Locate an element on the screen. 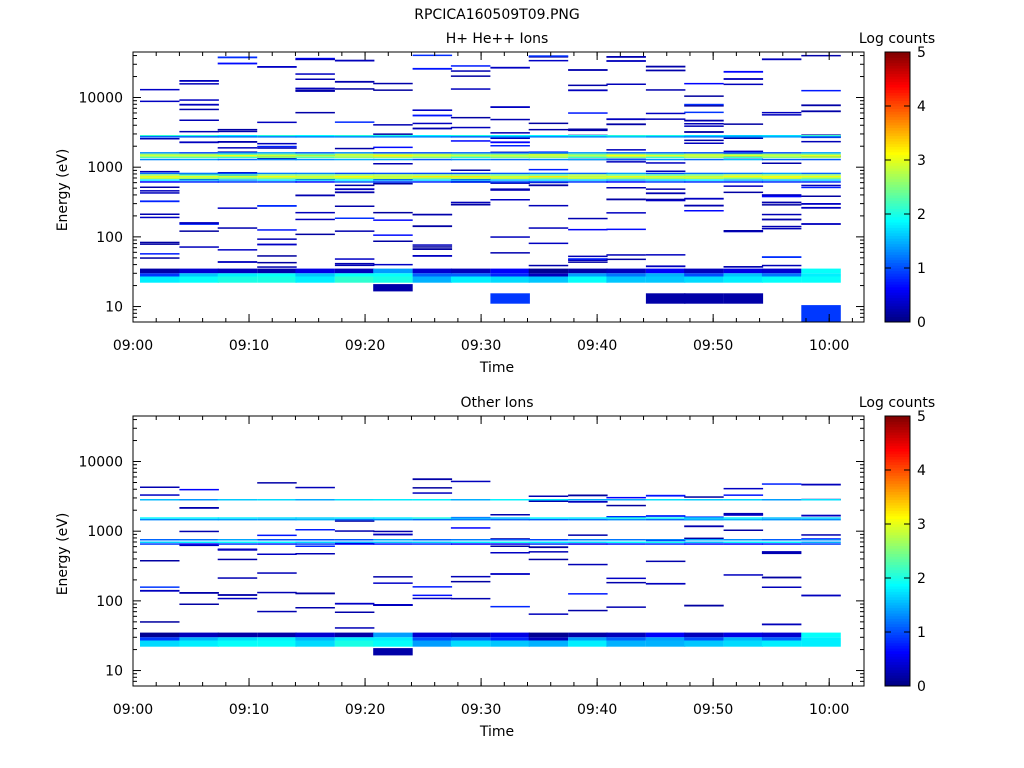  colorbar-tick-label: 5 is located at coordinates (921, 417).